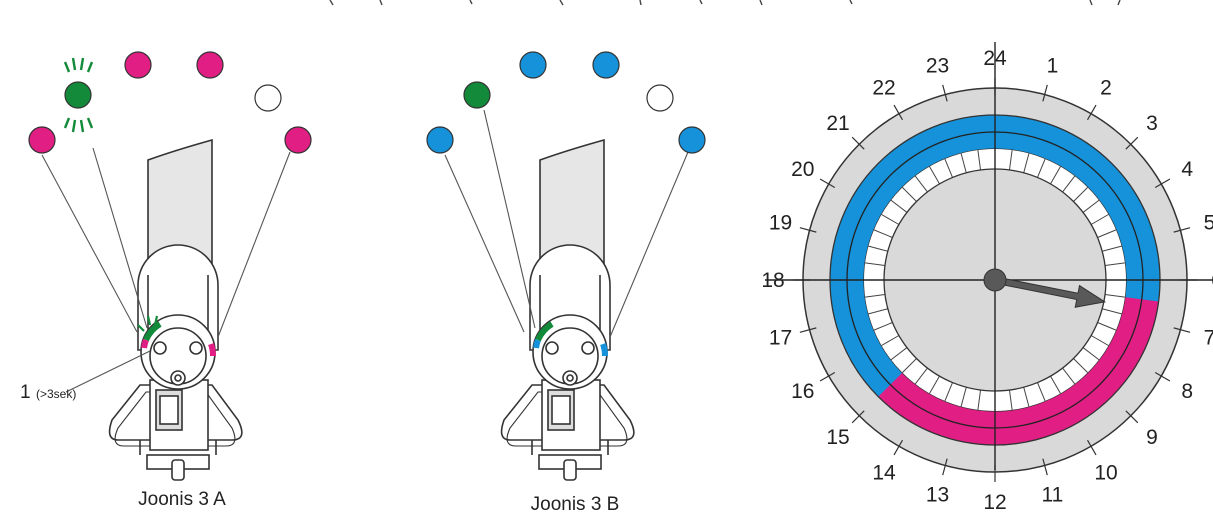  Describe the element at coordinates (884, 472) in the screenshot. I see `hour-label: 14` at that location.